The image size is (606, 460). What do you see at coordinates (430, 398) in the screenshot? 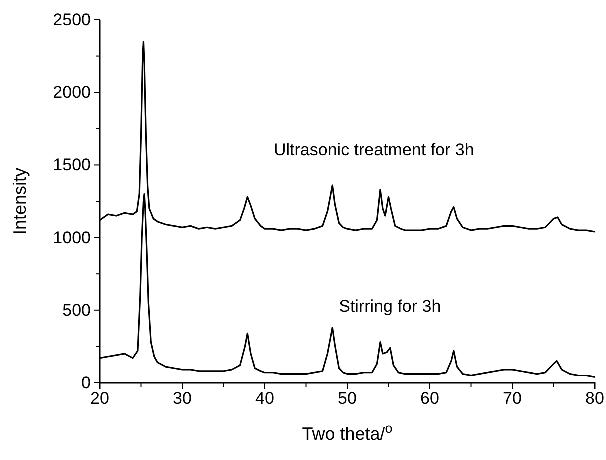
I see `x-tick-label: 60` at bounding box center [430, 398].